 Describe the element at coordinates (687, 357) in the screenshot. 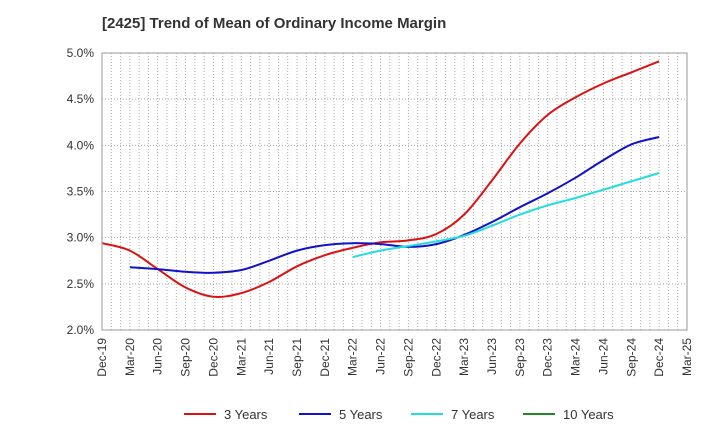

I see `x-tick-label: Mar-25` at that location.